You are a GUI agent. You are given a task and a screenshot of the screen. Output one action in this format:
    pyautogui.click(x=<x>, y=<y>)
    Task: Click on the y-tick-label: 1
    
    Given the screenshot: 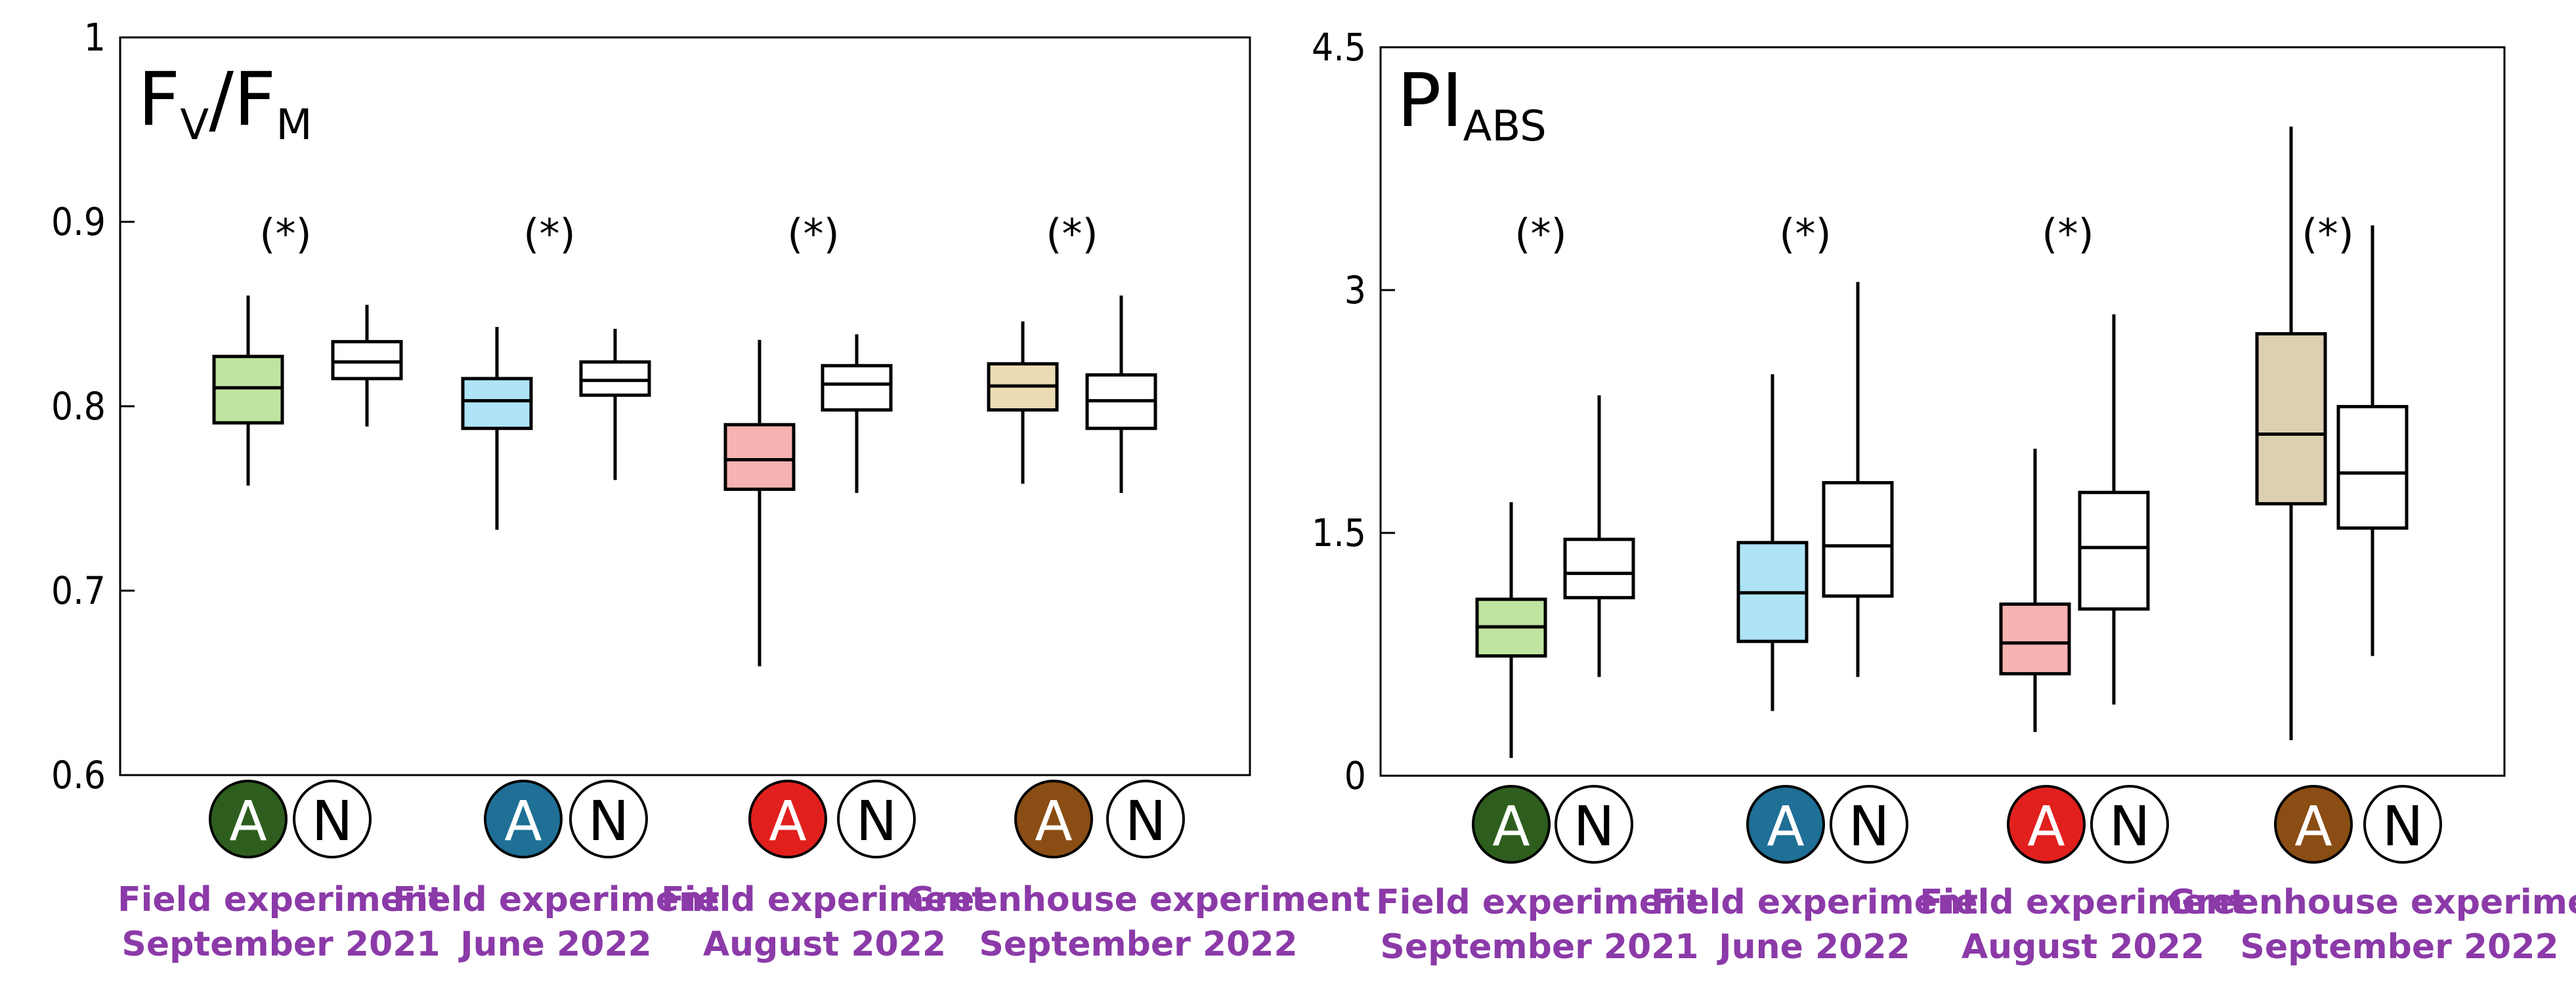 What is the action you would take?
    pyautogui.click(x=95, y=38)
    